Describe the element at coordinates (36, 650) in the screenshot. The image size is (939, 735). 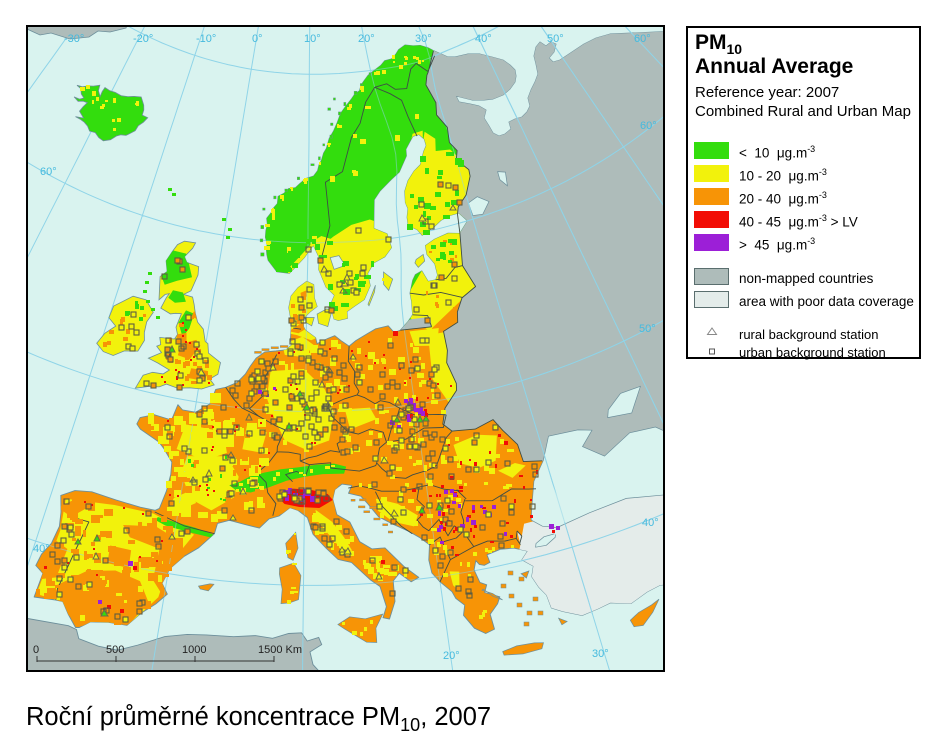
I see `svg-text: 0` at that location.